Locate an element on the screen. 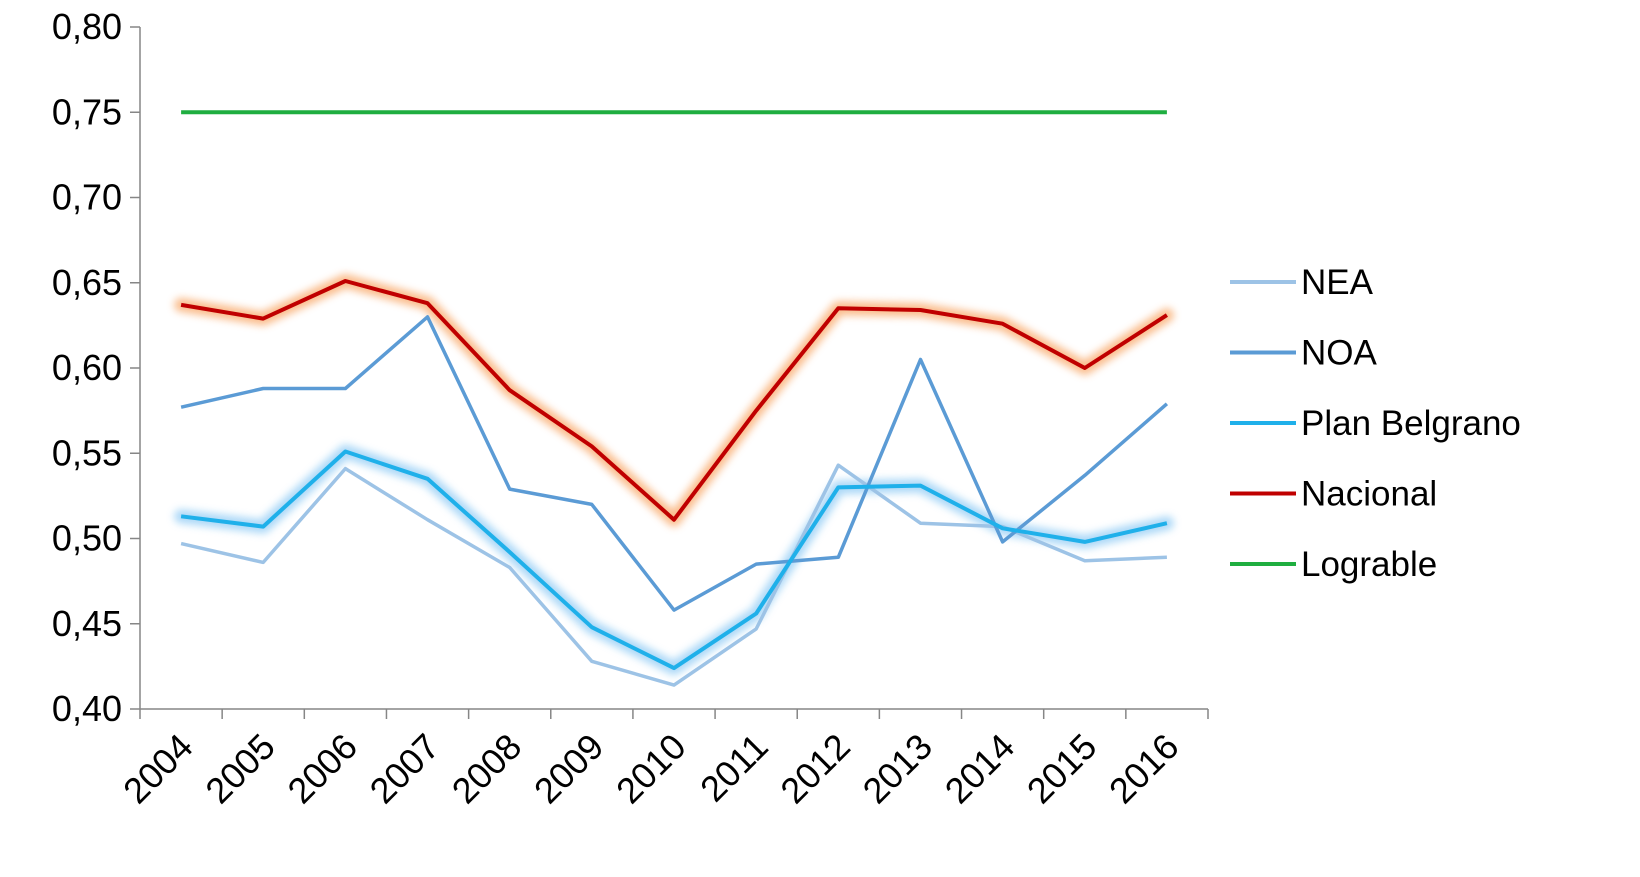 The width and height of the screenshot is (1640, 877). x-tick-label: 2005 is located at coordinates (240, 769).